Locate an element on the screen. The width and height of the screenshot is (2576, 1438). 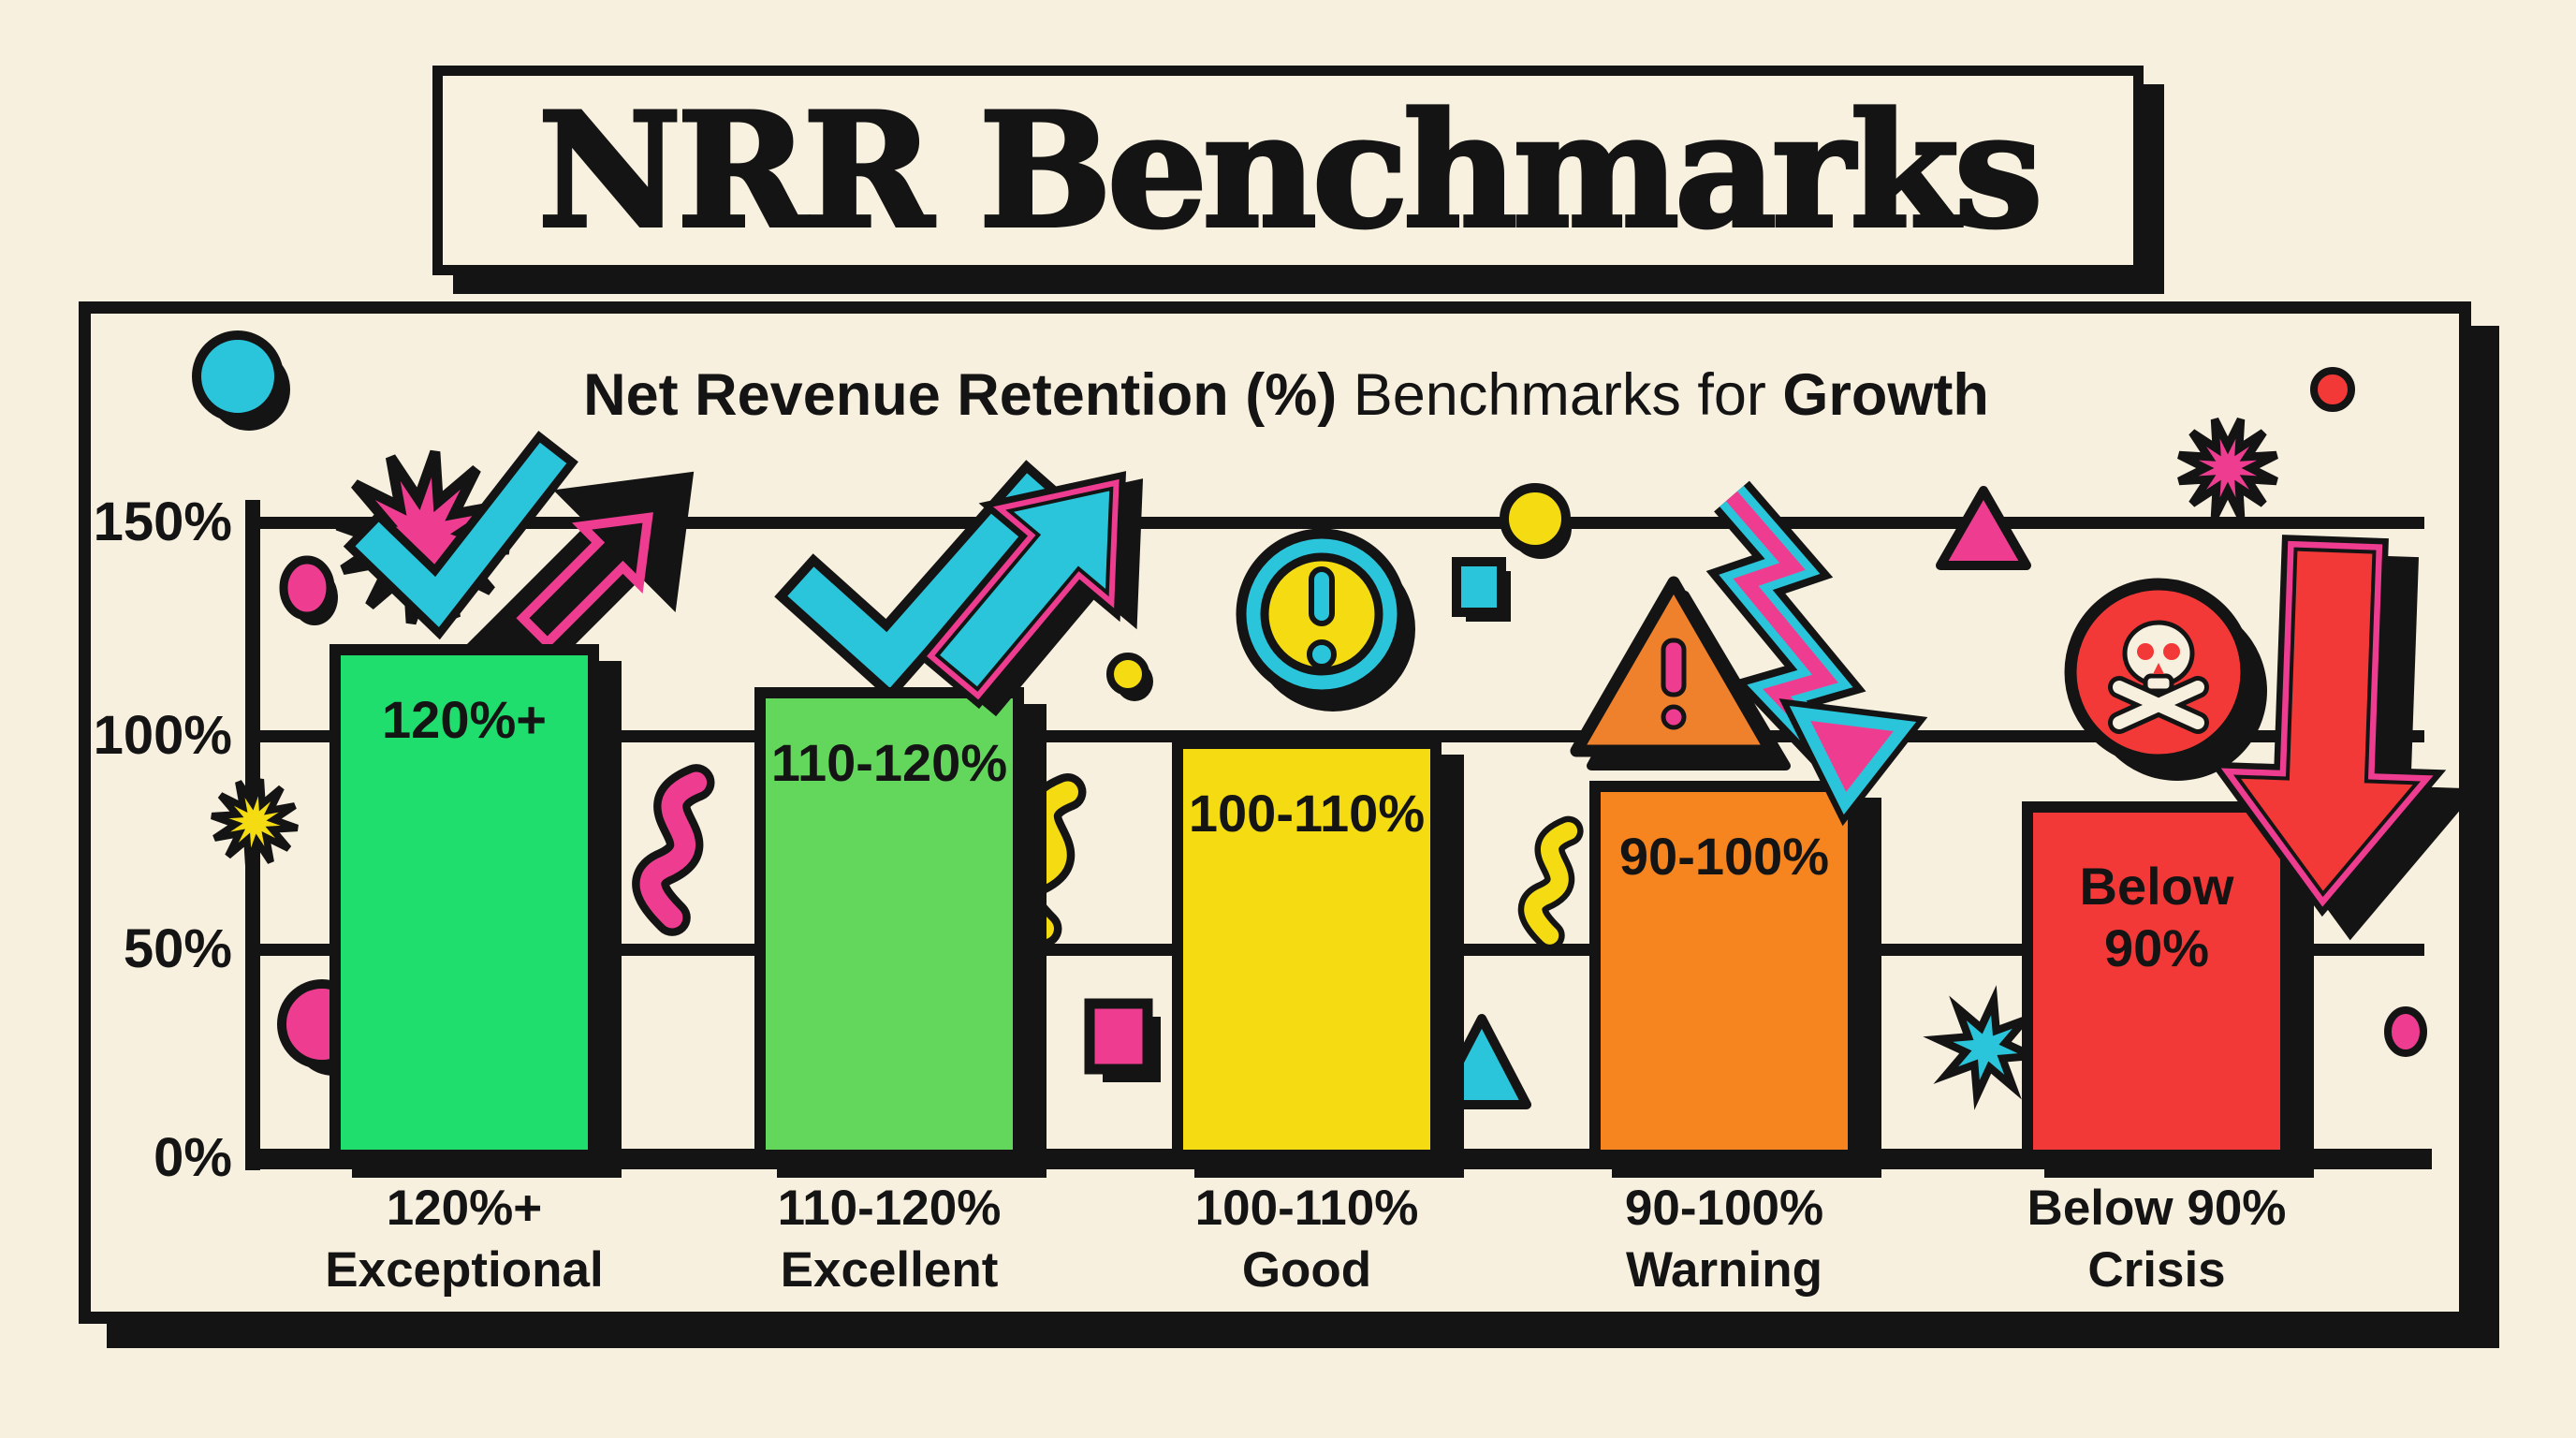
downtrend-zigzag-arrow-icon is located at coordinates (1816, 653).